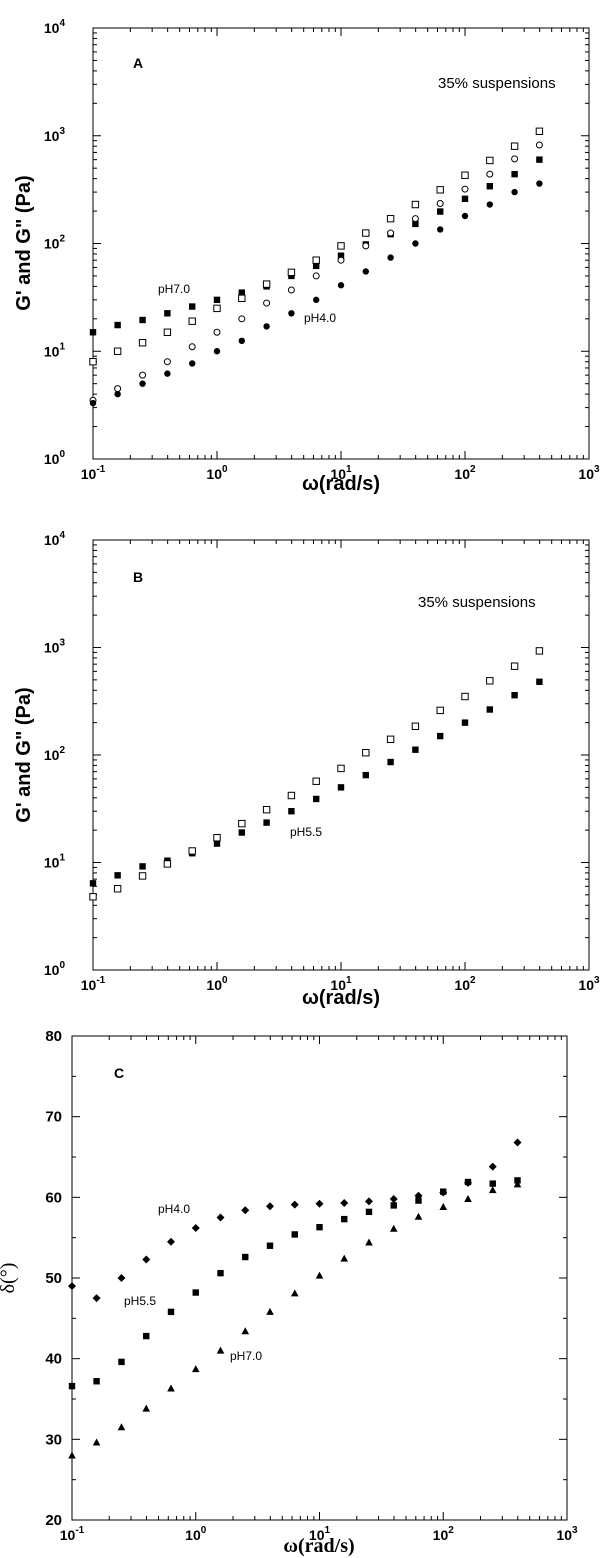  What do you see at coordinates (55, 135) in the screenshot?
I see `y-tick-label-3: 10³` at bounding box center [55, 135].